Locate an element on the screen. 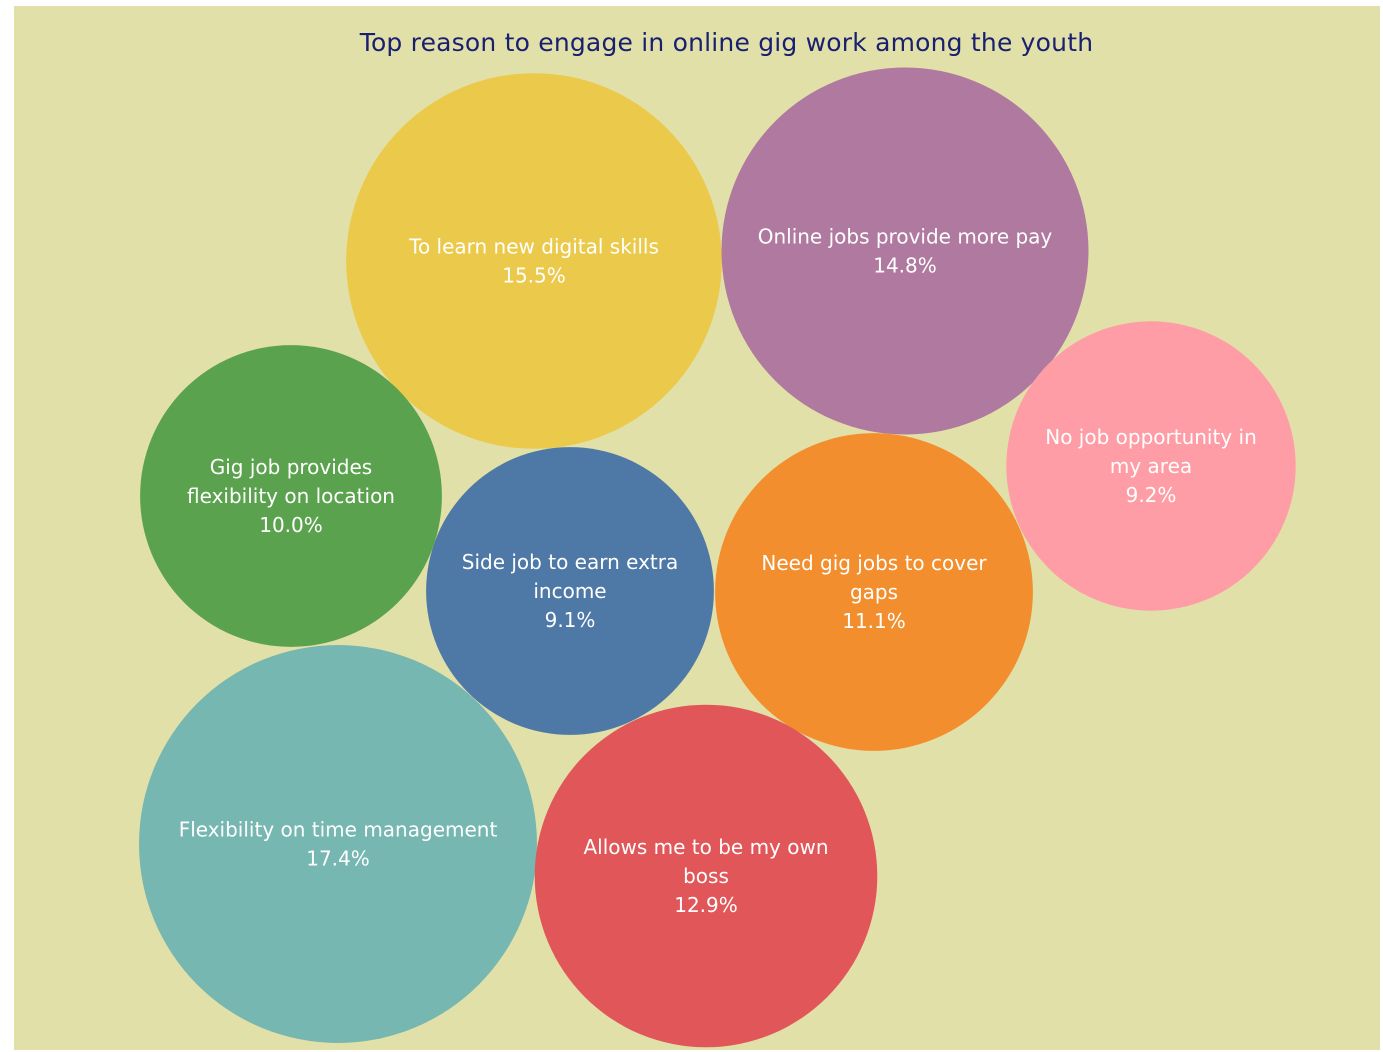  bubble-value-label: 17.4% is located at coordinates (338, 859).